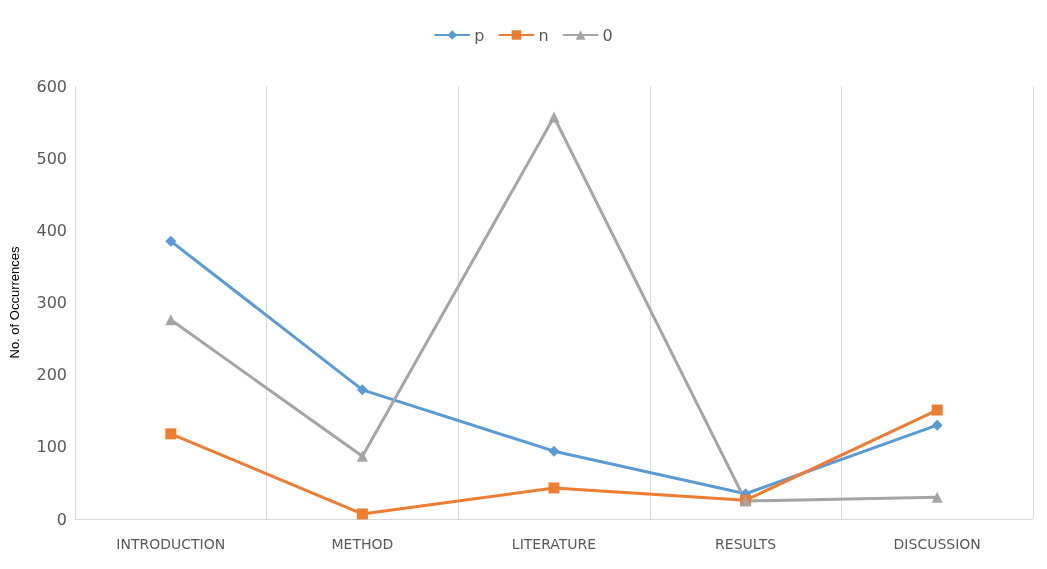 This screenshot has height=569, width=1047. I want to click on y-tick-label: 500, so click(51, 158).